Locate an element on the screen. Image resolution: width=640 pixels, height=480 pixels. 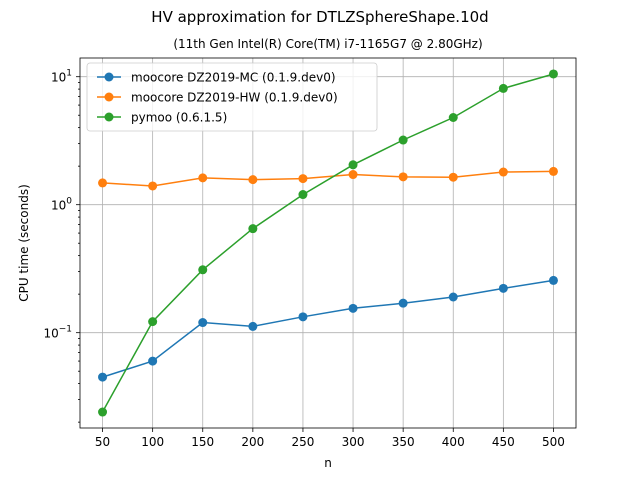
chart-title: HV approximation for DTLZSphereShape.10d is located at coordinates (319, 17).